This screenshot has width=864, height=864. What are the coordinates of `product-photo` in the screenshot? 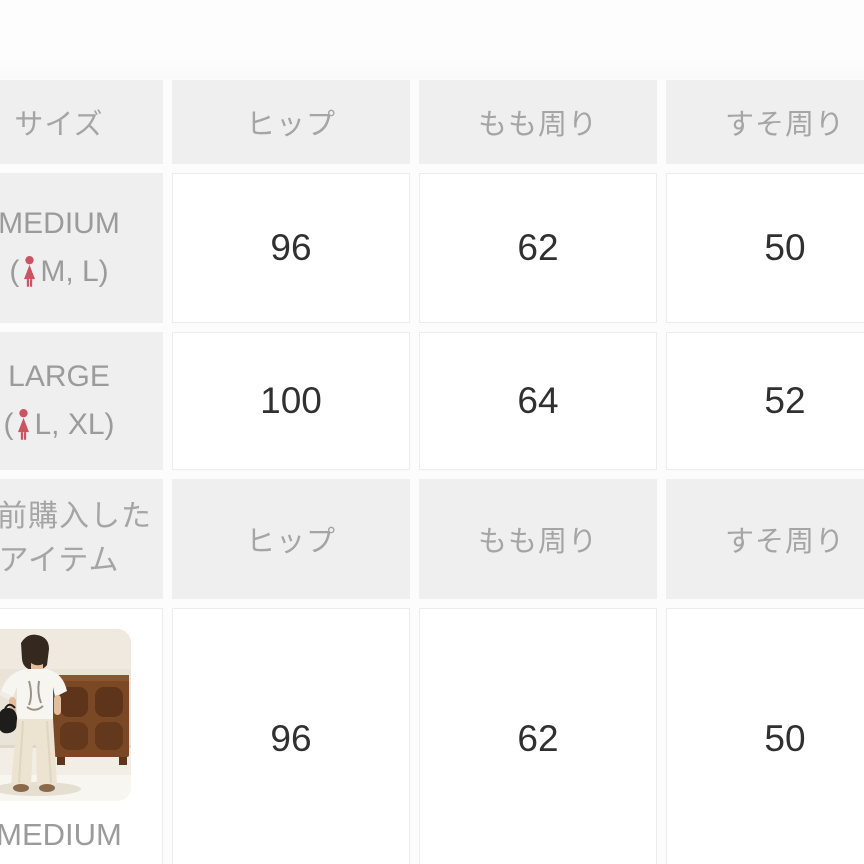 It's located at (65, 715).